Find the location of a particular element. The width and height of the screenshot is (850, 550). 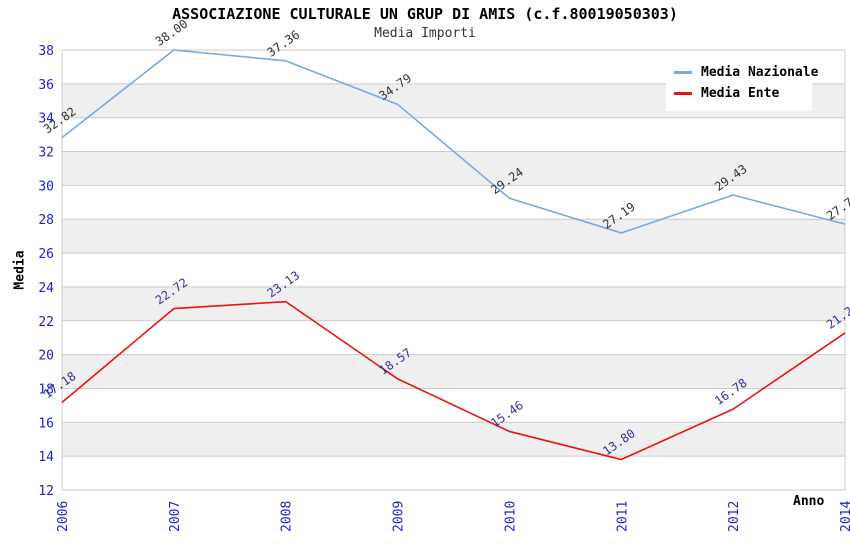

y-tick-label: 18 is located at coordinates (46, 389).